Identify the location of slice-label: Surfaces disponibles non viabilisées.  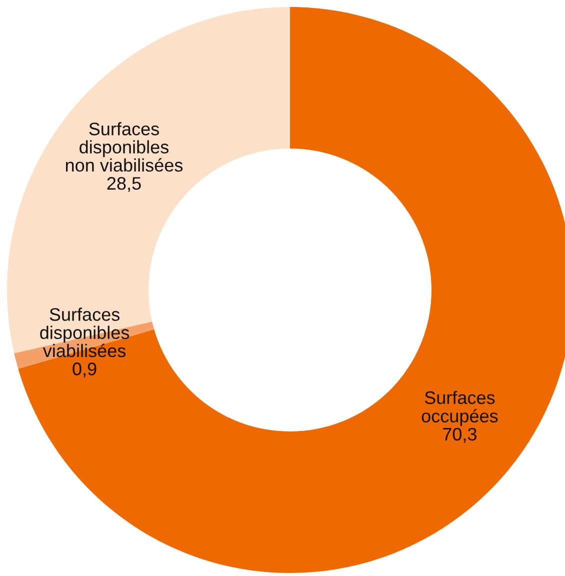
(124, 147).